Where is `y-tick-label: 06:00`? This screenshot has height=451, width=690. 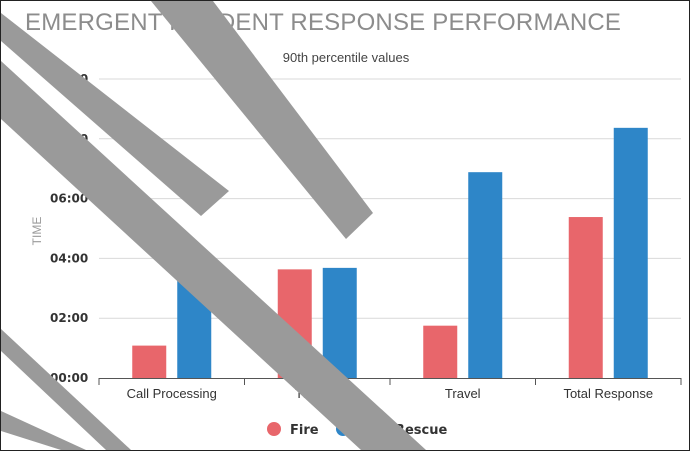 y-tick-label: 06:00 is located at coordinates (69, 199).